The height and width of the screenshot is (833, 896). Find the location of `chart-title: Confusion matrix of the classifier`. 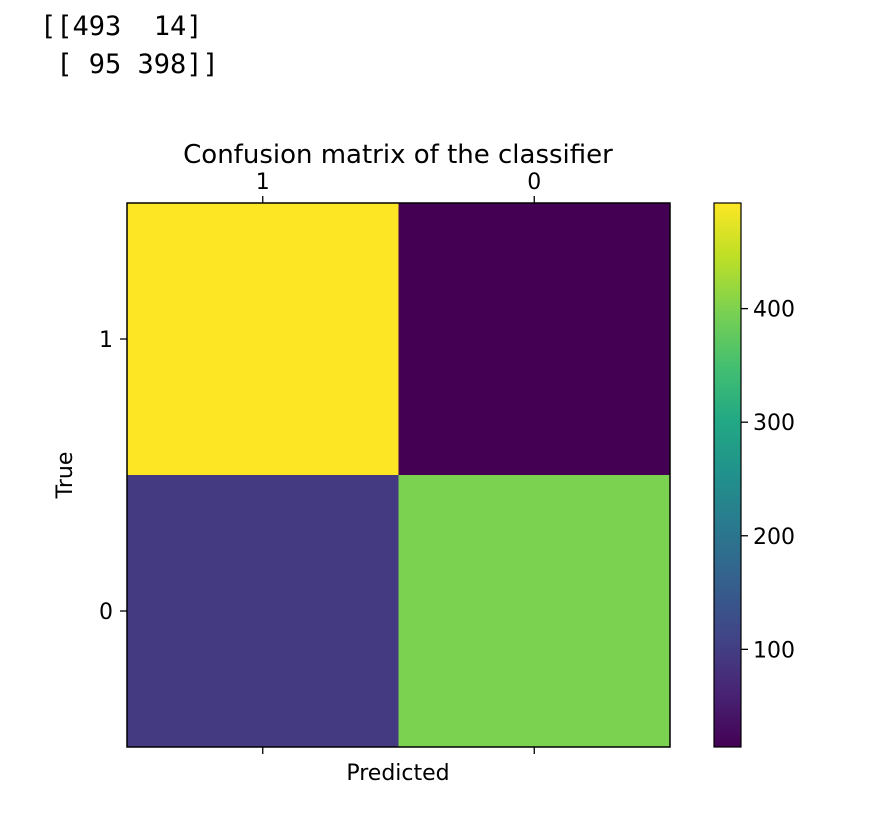

chart-title: Confusion matrix of the classifier is located at coordinates (398, 155).